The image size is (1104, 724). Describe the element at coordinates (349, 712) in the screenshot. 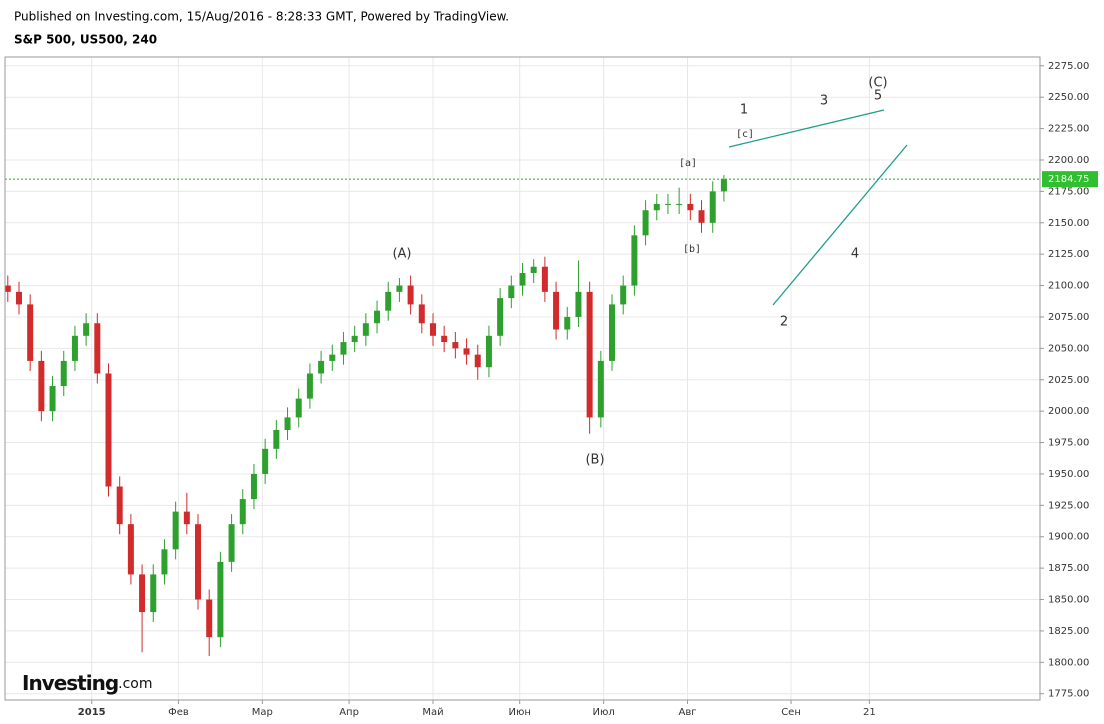

I see `x-tick-label: Апр` at that location.